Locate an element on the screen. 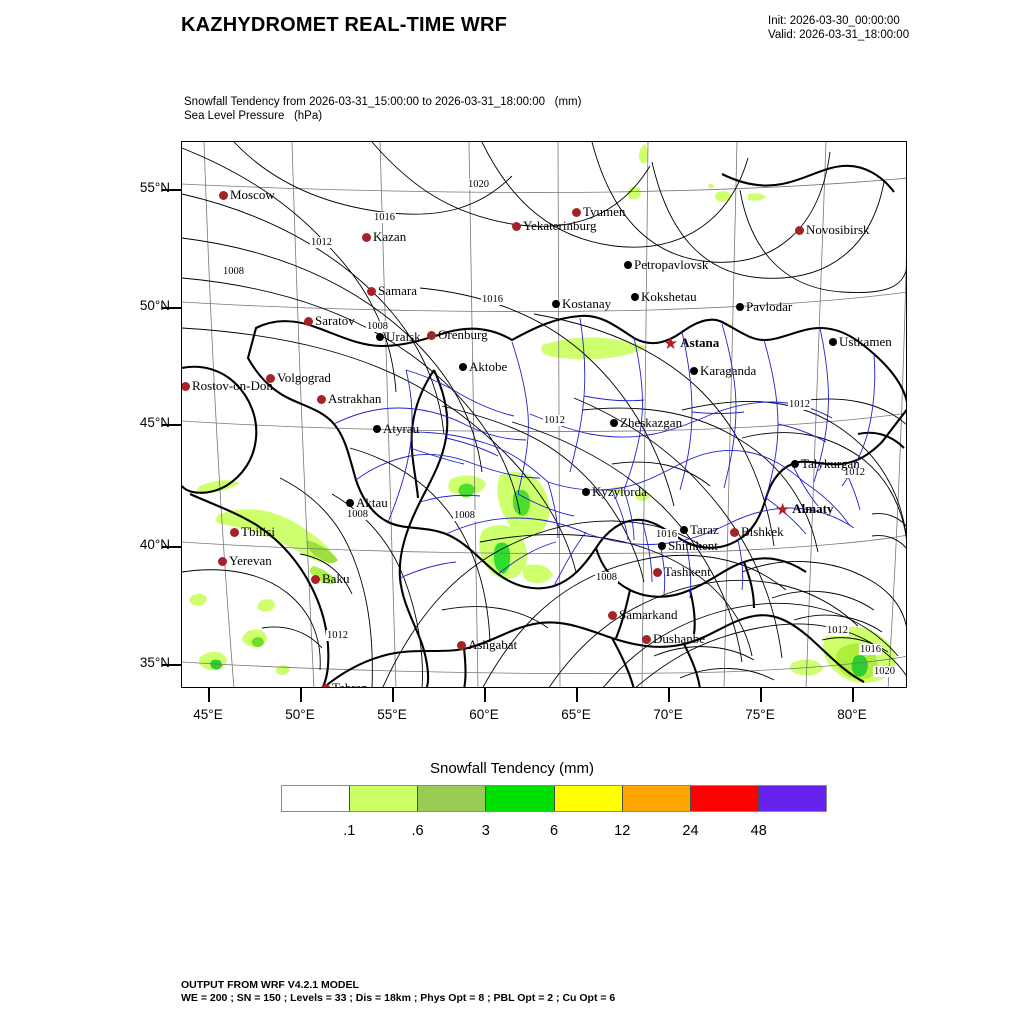  city-marker: Baku is located at coordinates (330, 579).